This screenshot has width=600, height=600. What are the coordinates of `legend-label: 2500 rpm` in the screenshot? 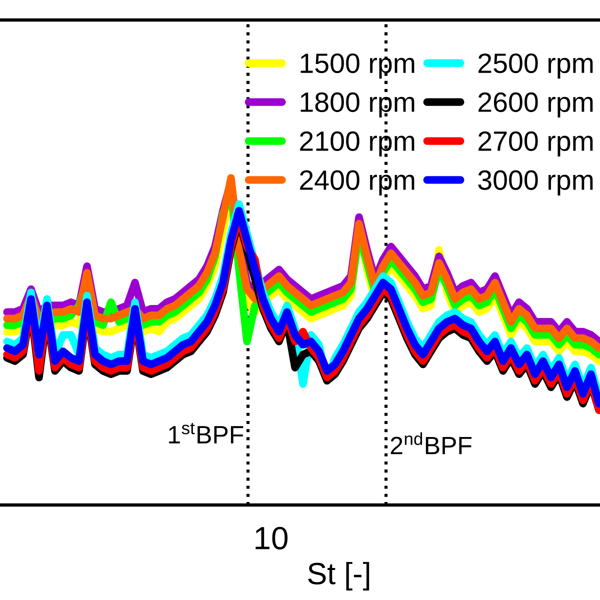 It's located at (535, 66).